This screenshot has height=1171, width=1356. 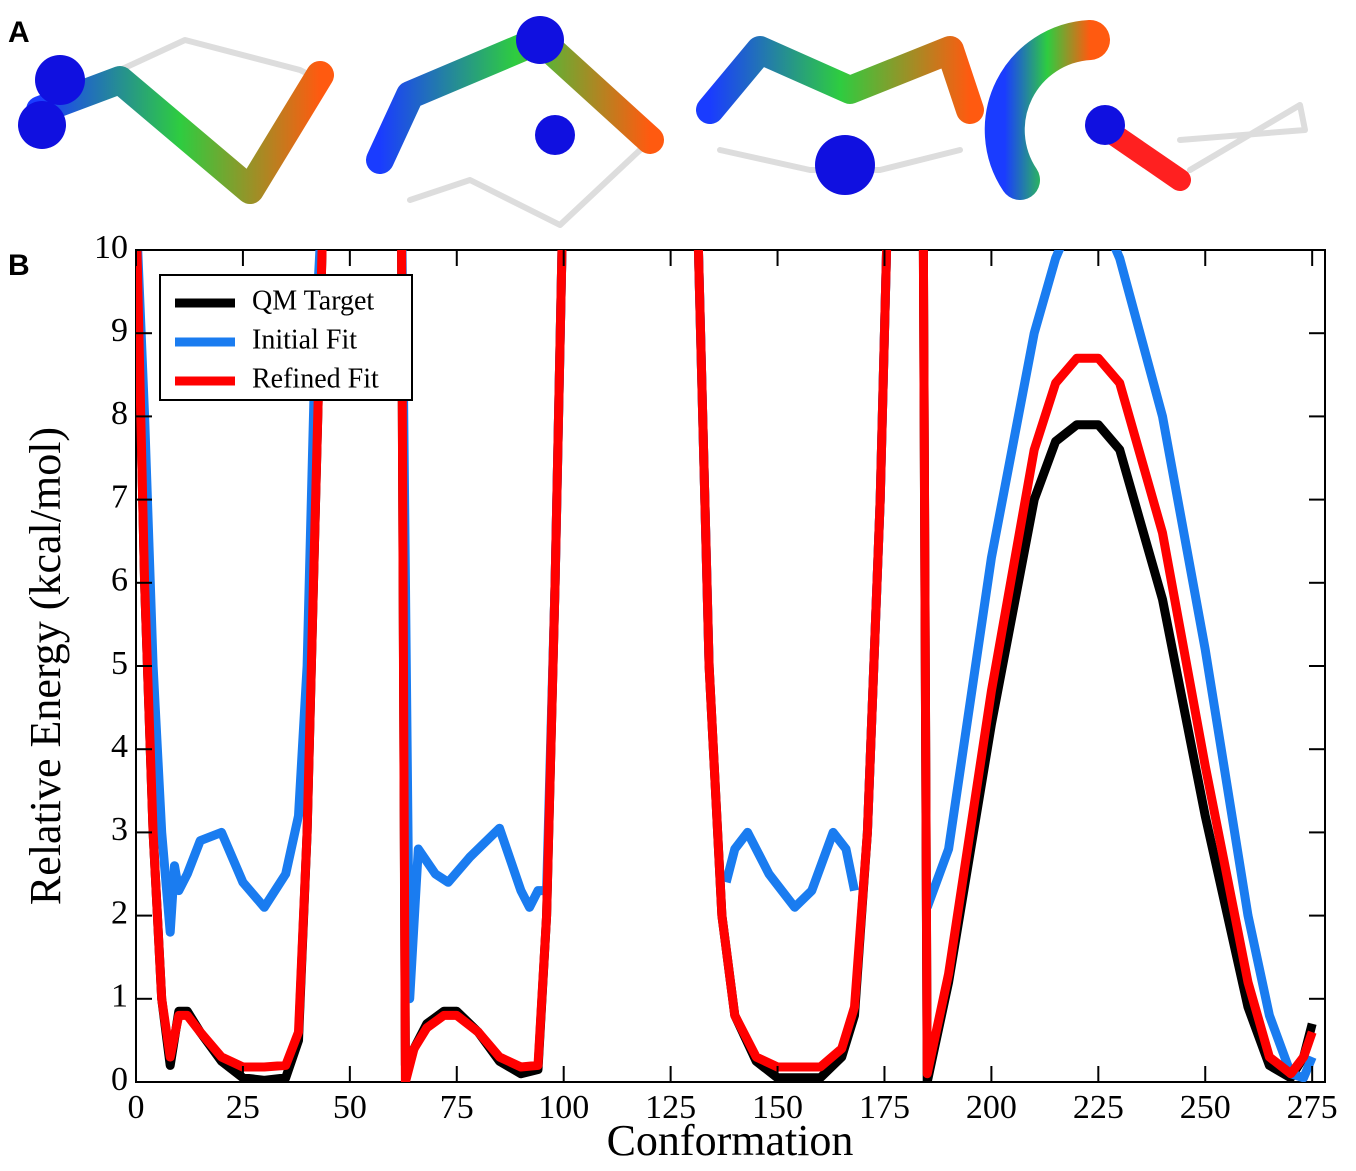 I want to click on x-tick-label: 75, so click(x=457, y=1107).